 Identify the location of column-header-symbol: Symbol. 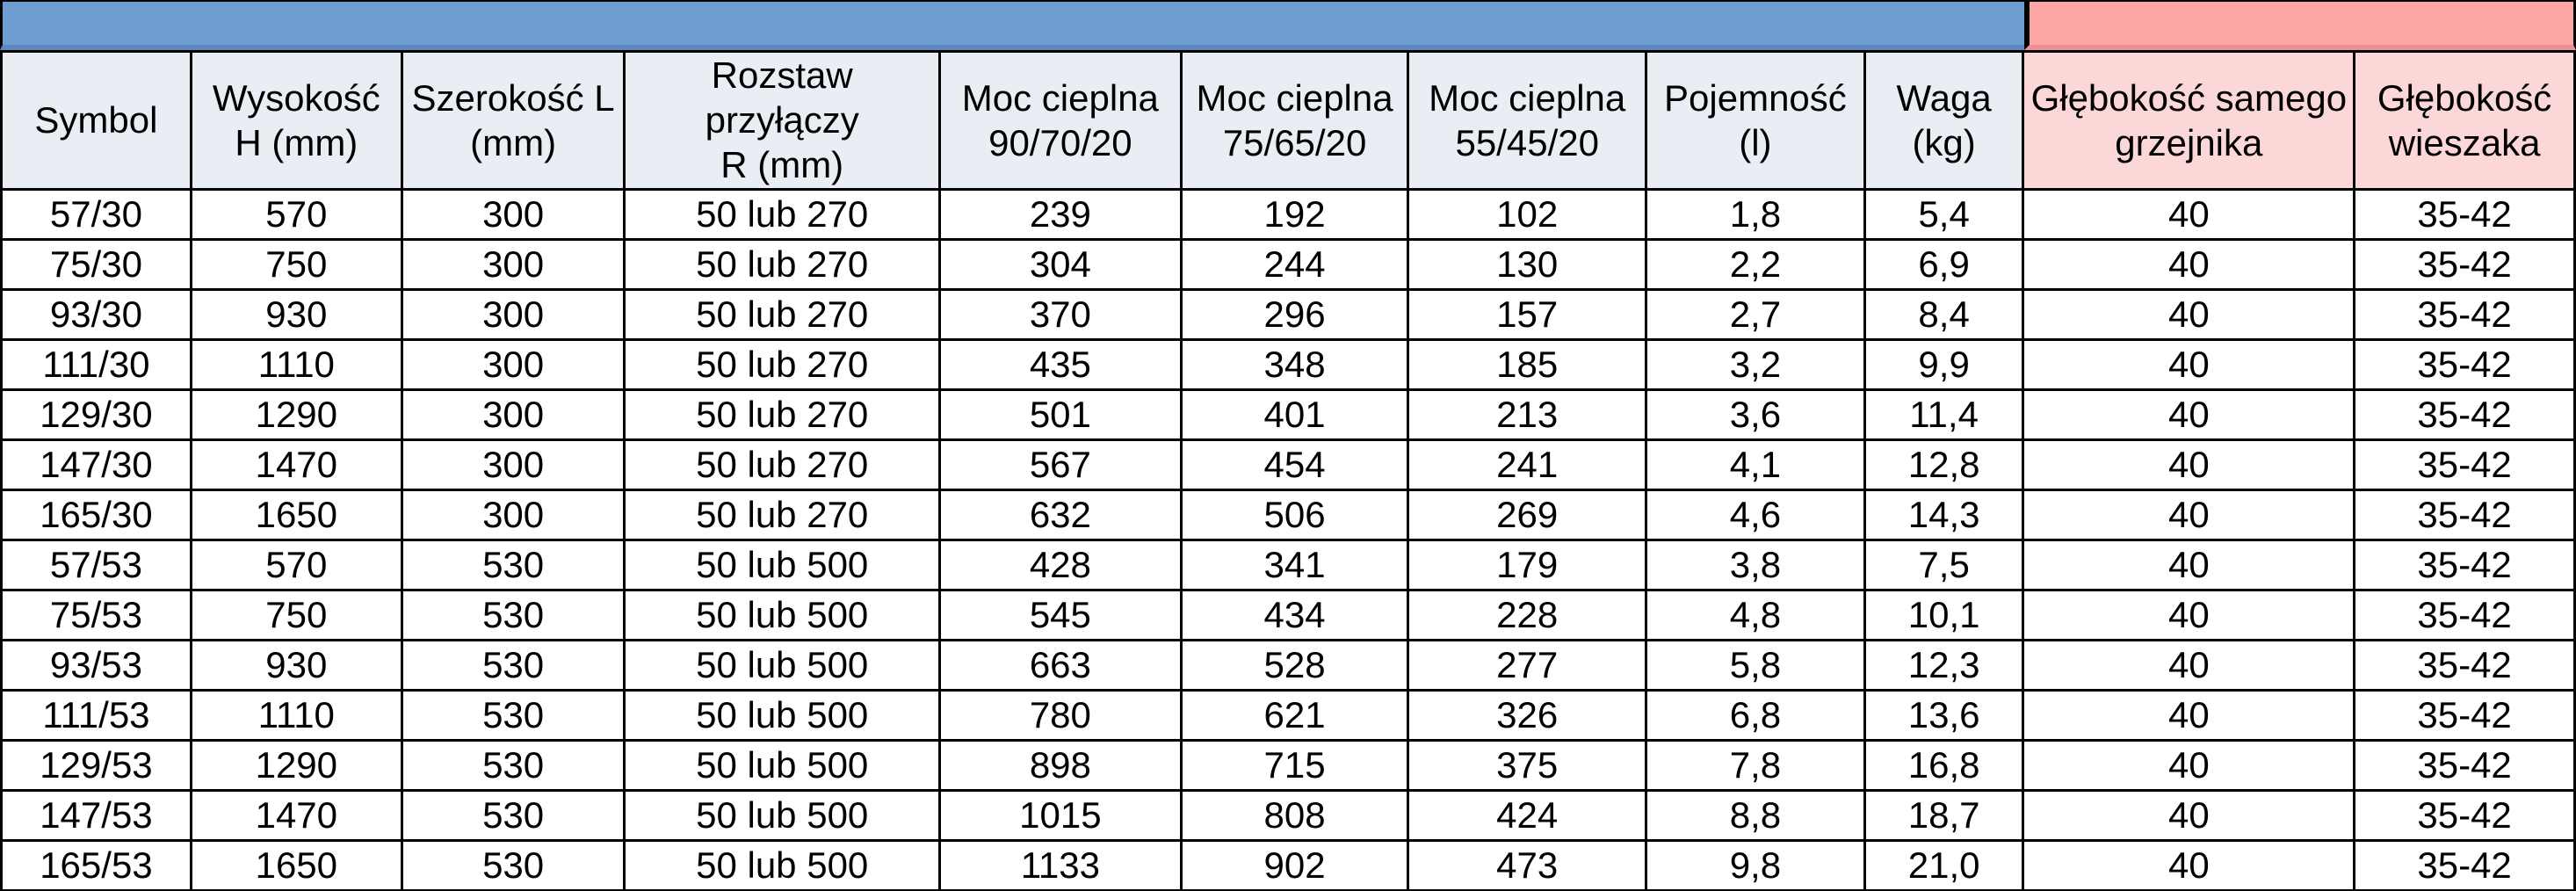
(97, 122).